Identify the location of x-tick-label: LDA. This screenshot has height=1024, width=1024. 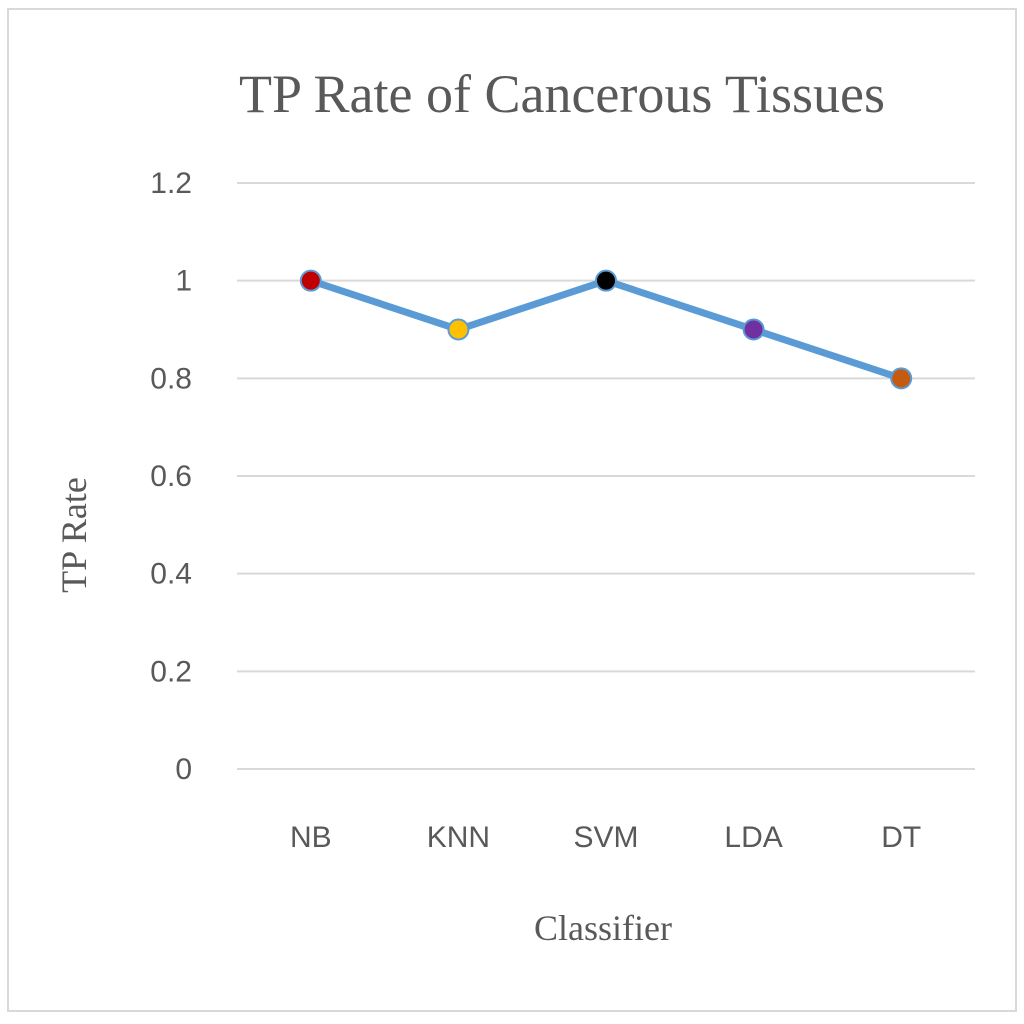
(753, 837).